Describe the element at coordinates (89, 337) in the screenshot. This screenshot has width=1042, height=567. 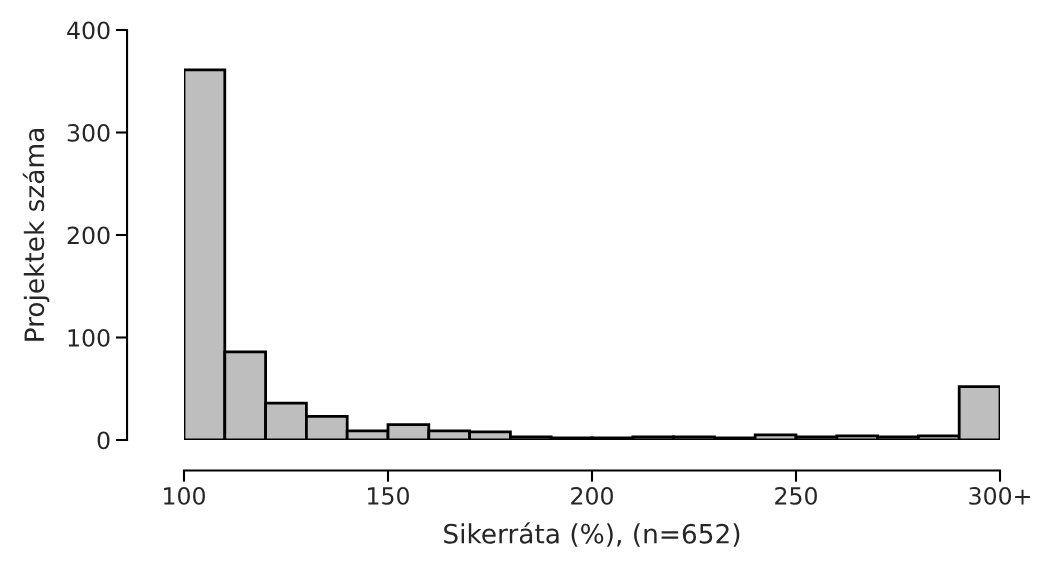
I see `y-tick-label: 100` at that location.